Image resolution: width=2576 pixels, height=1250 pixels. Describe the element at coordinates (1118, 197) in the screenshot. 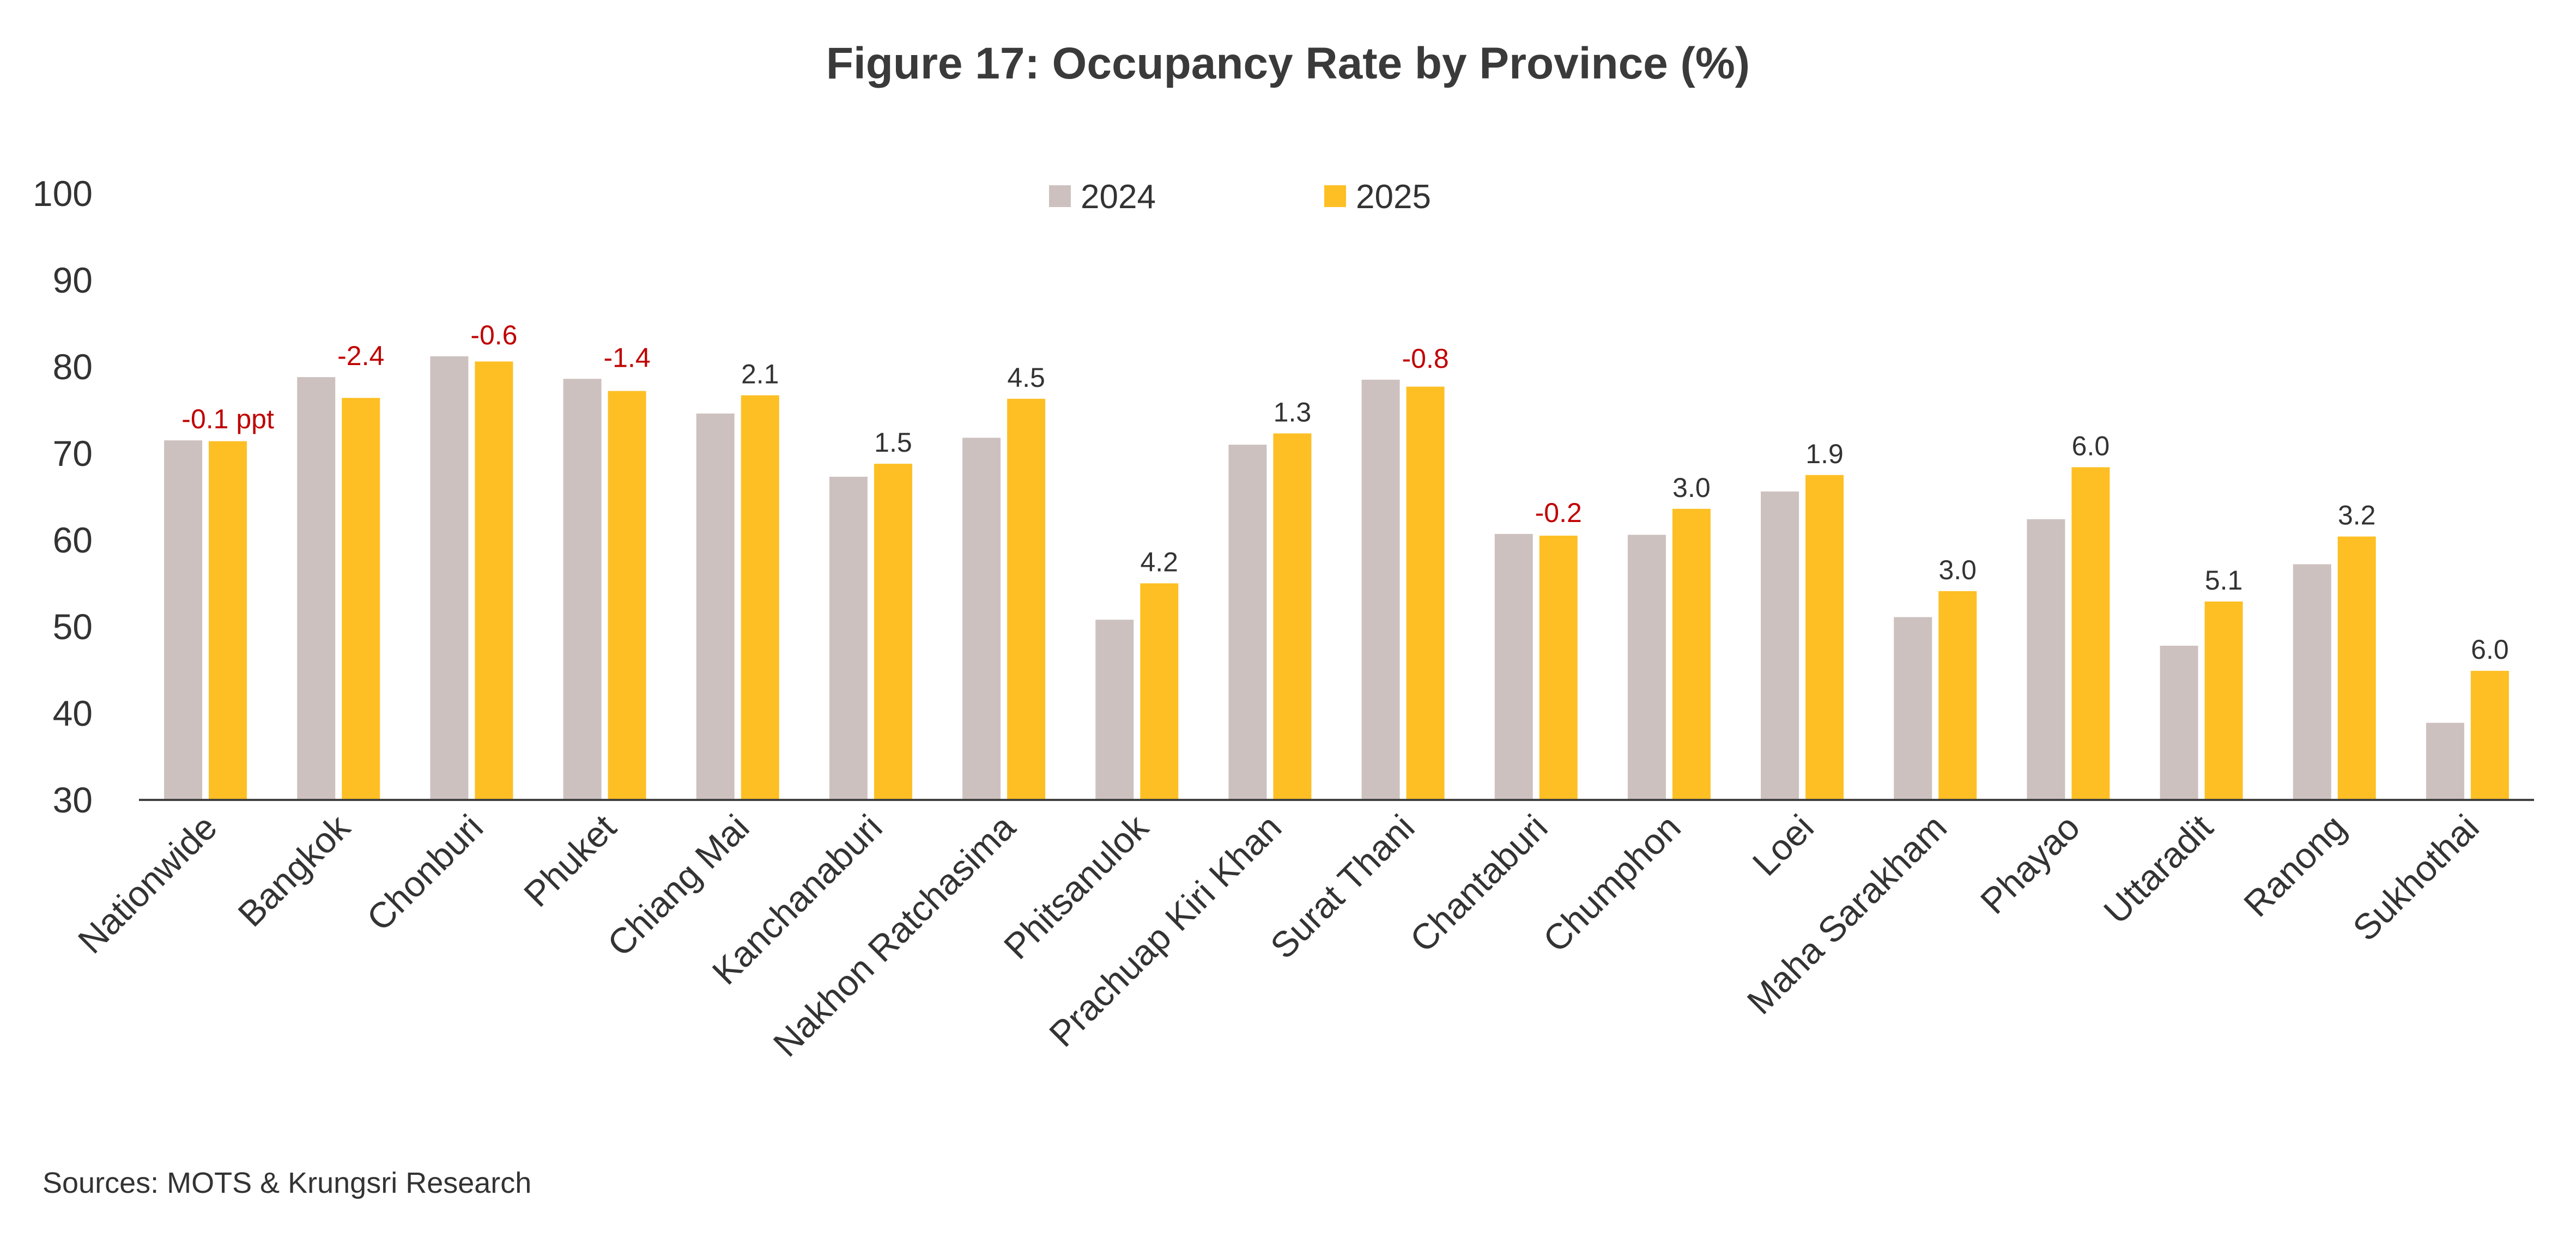

I see `legend-label: 2024` at that location.